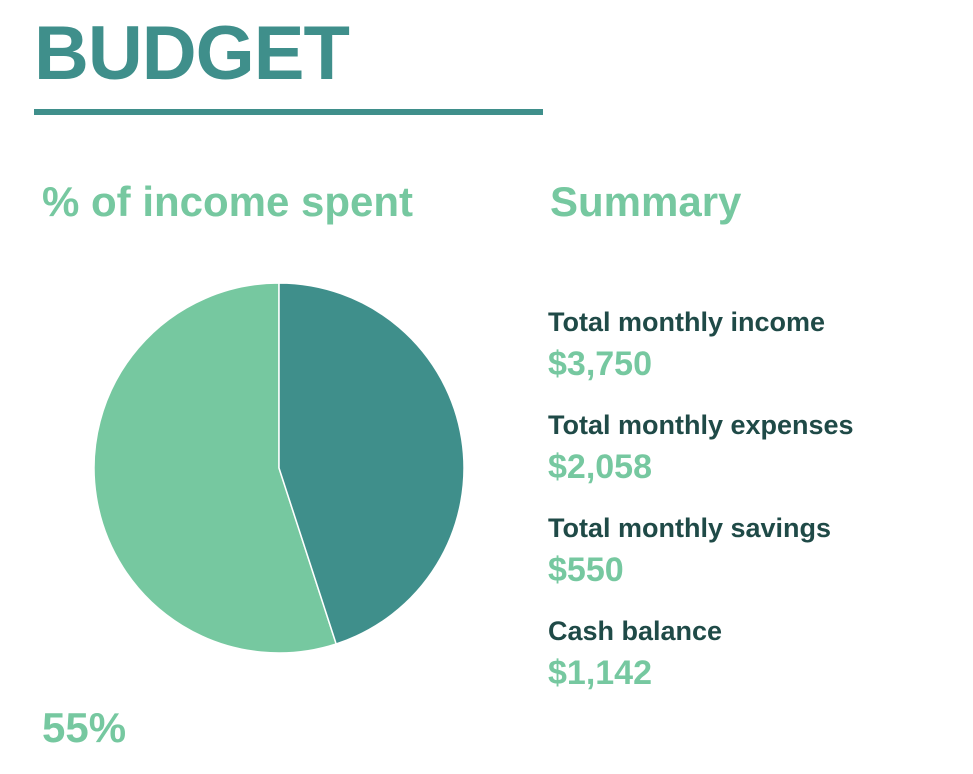 Image resolution: width=973 pixels, height=774 pixels. Describe the element at coordinates (215, 468) in the screenshot. I see `pie-slice-spent` at that location.